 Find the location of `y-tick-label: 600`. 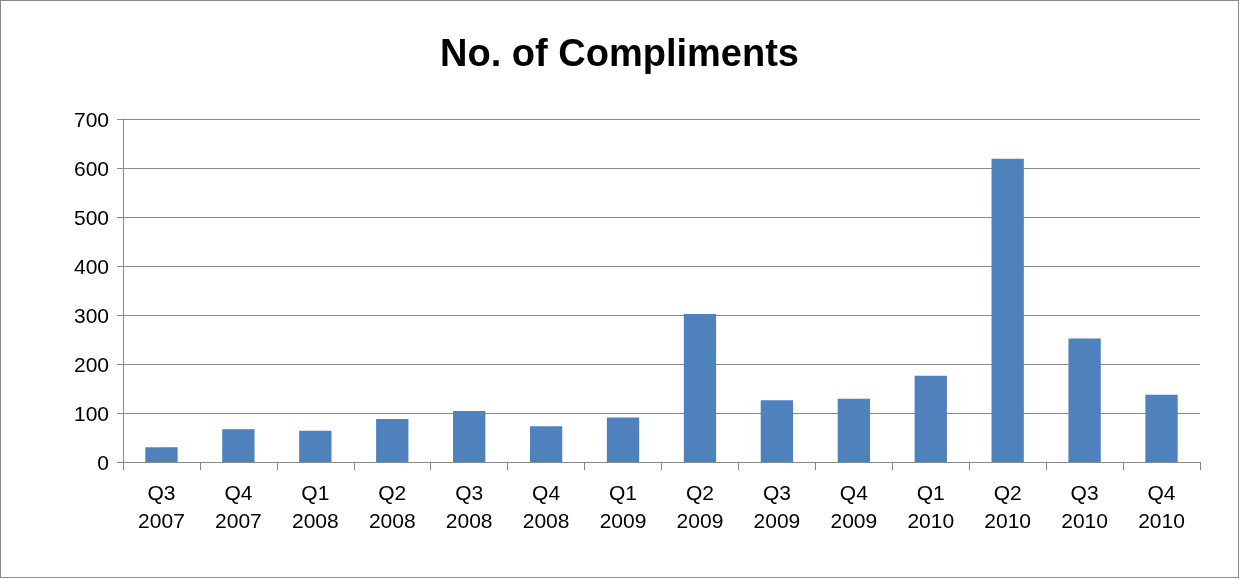

y-tick-label: 600 is located at coordinates (91, 168).